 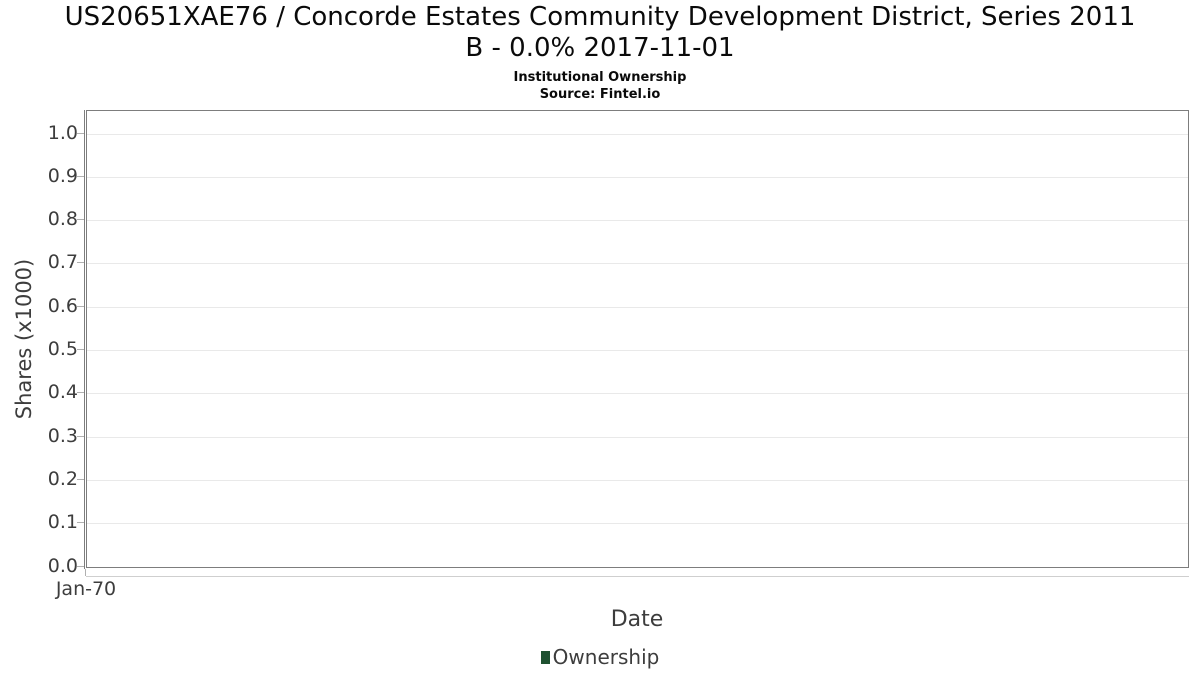 I want to click on legend: Ownership, so click(x=600, y=657).